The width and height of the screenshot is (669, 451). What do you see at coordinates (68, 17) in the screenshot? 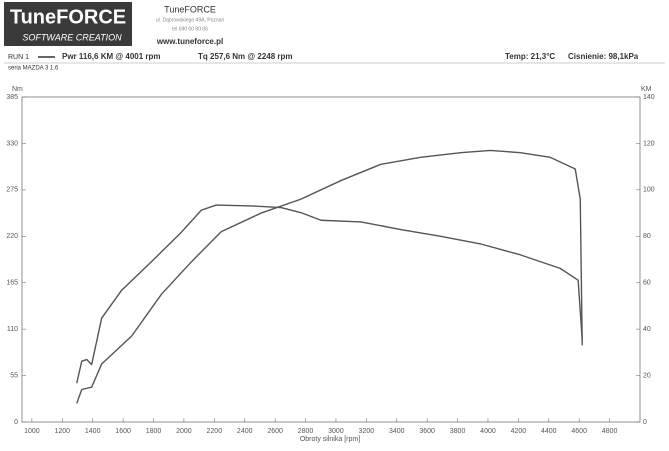
I see `logo: TuneFORCE` at bounding box center [68, 17].